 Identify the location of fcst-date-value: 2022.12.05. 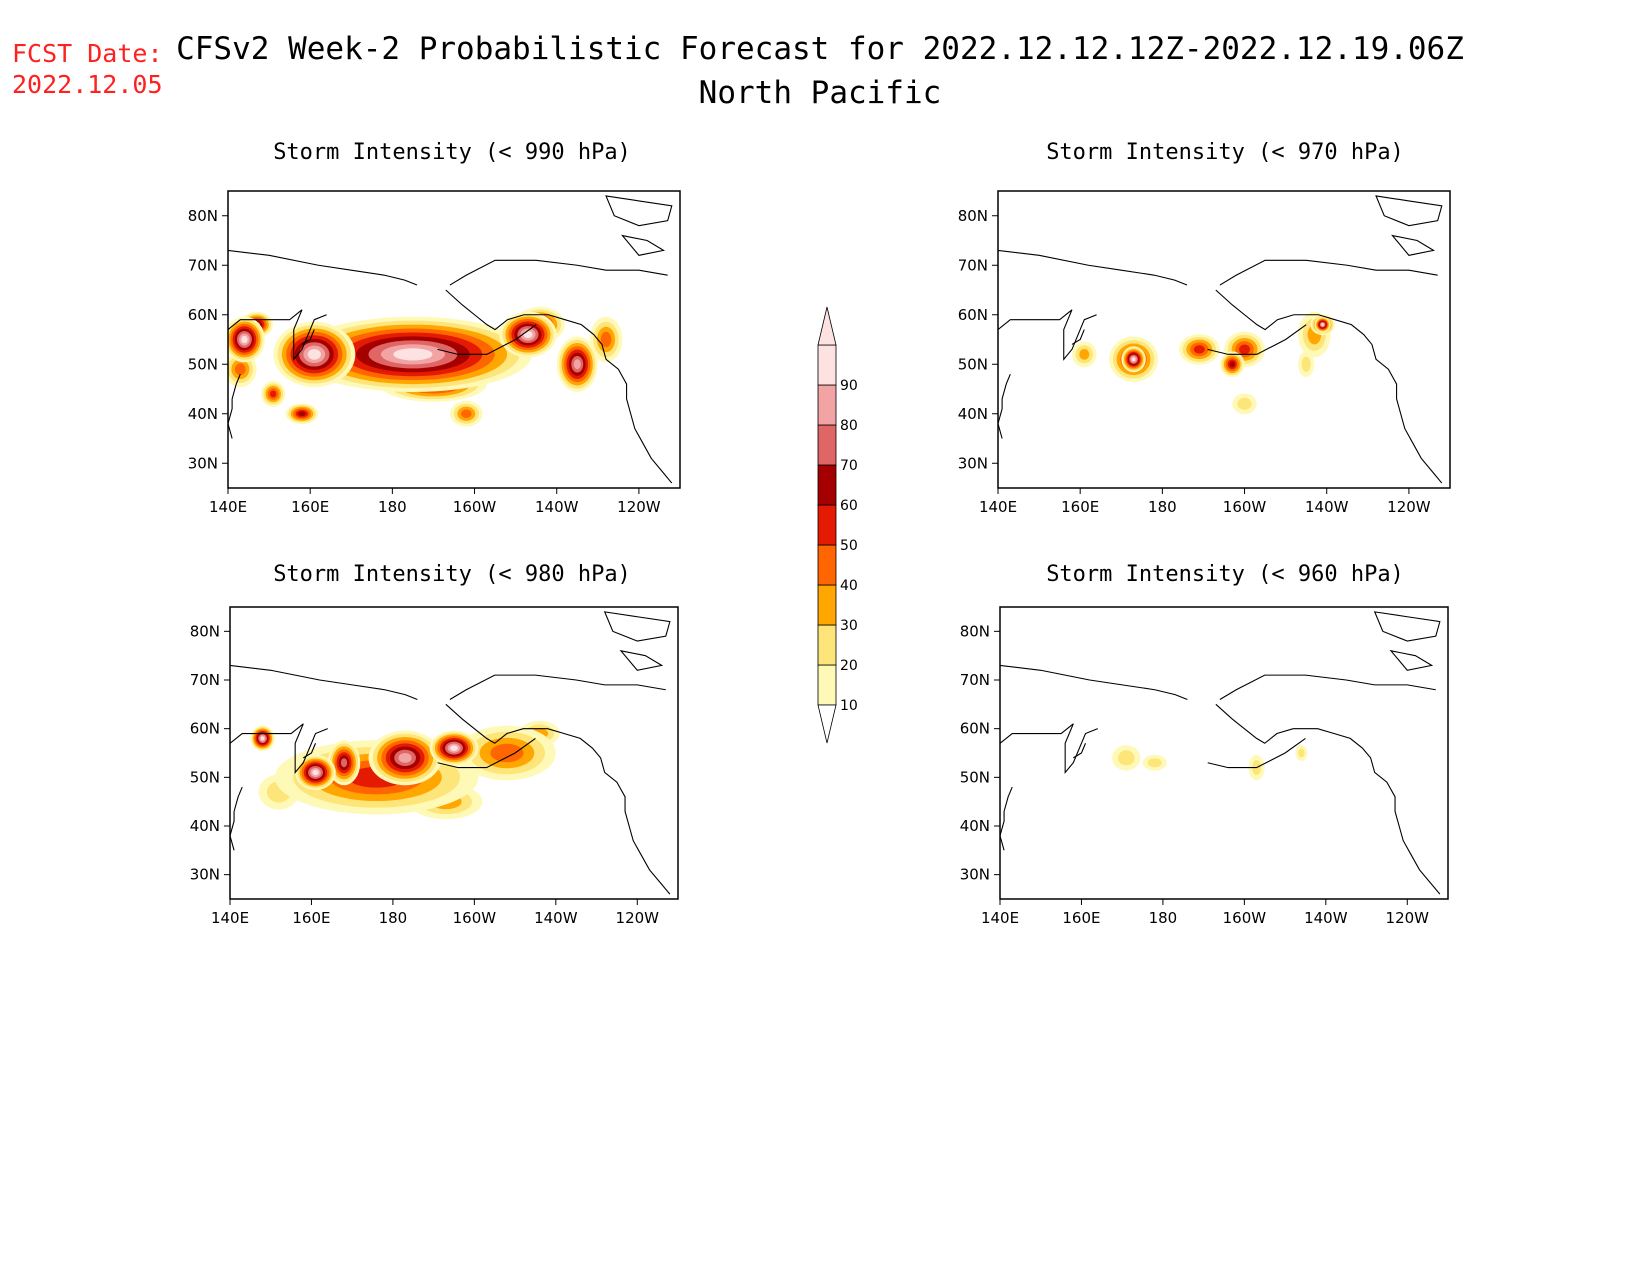
(87, 84).